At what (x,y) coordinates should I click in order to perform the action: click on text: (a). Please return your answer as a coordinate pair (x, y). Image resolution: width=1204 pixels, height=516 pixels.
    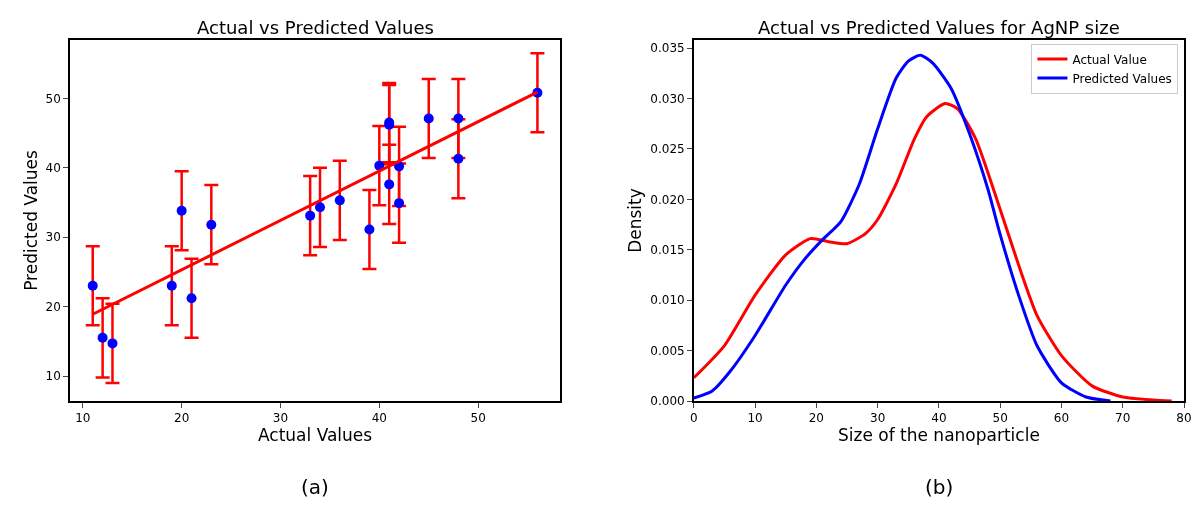
    Looking at the image, I should click on (315, 487).